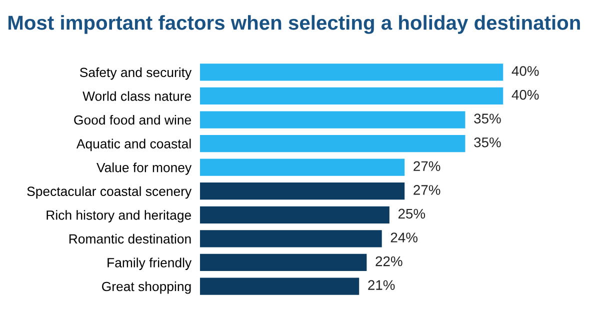  Describe the element at coordinates (133, 145) in the screenshot. I see `y-tick-label: Aquatic and coastal` at that location.